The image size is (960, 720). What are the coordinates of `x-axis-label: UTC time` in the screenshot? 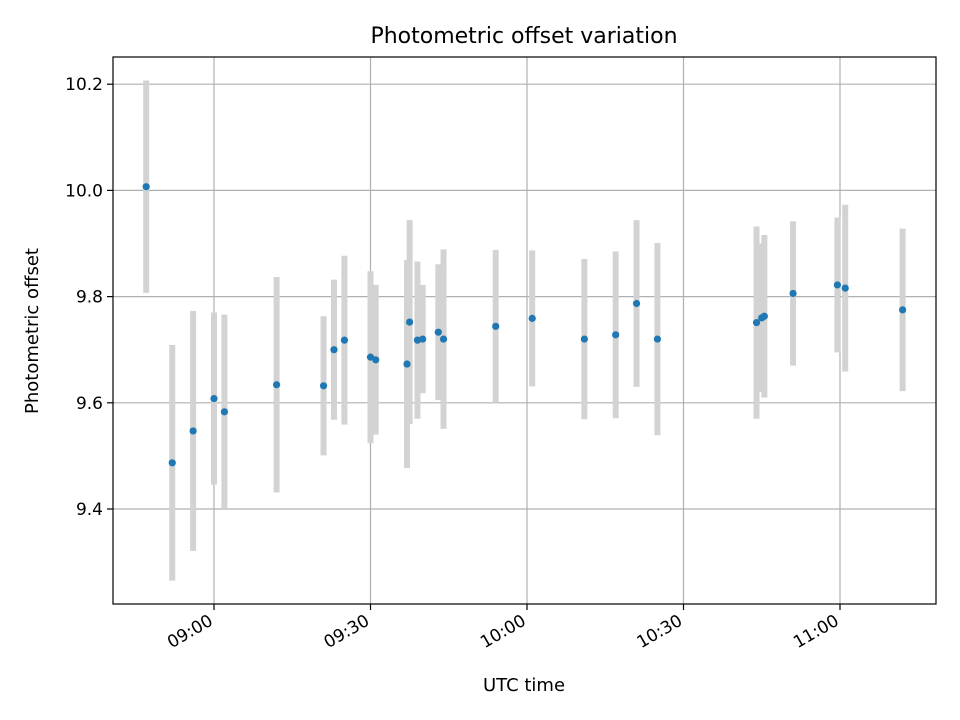 It's located at (524, 685).